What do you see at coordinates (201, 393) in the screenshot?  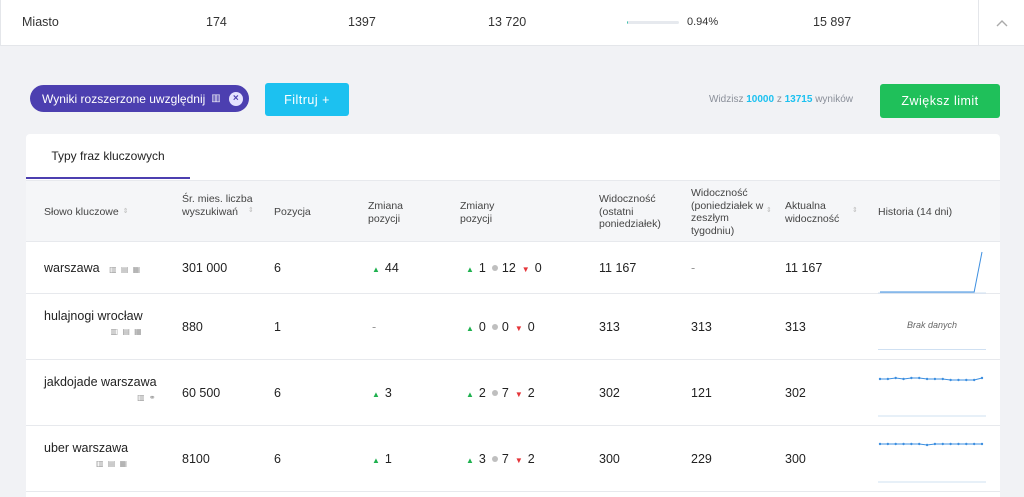 I see `volume-cell: 60 500` at bounding box center [201, 393].